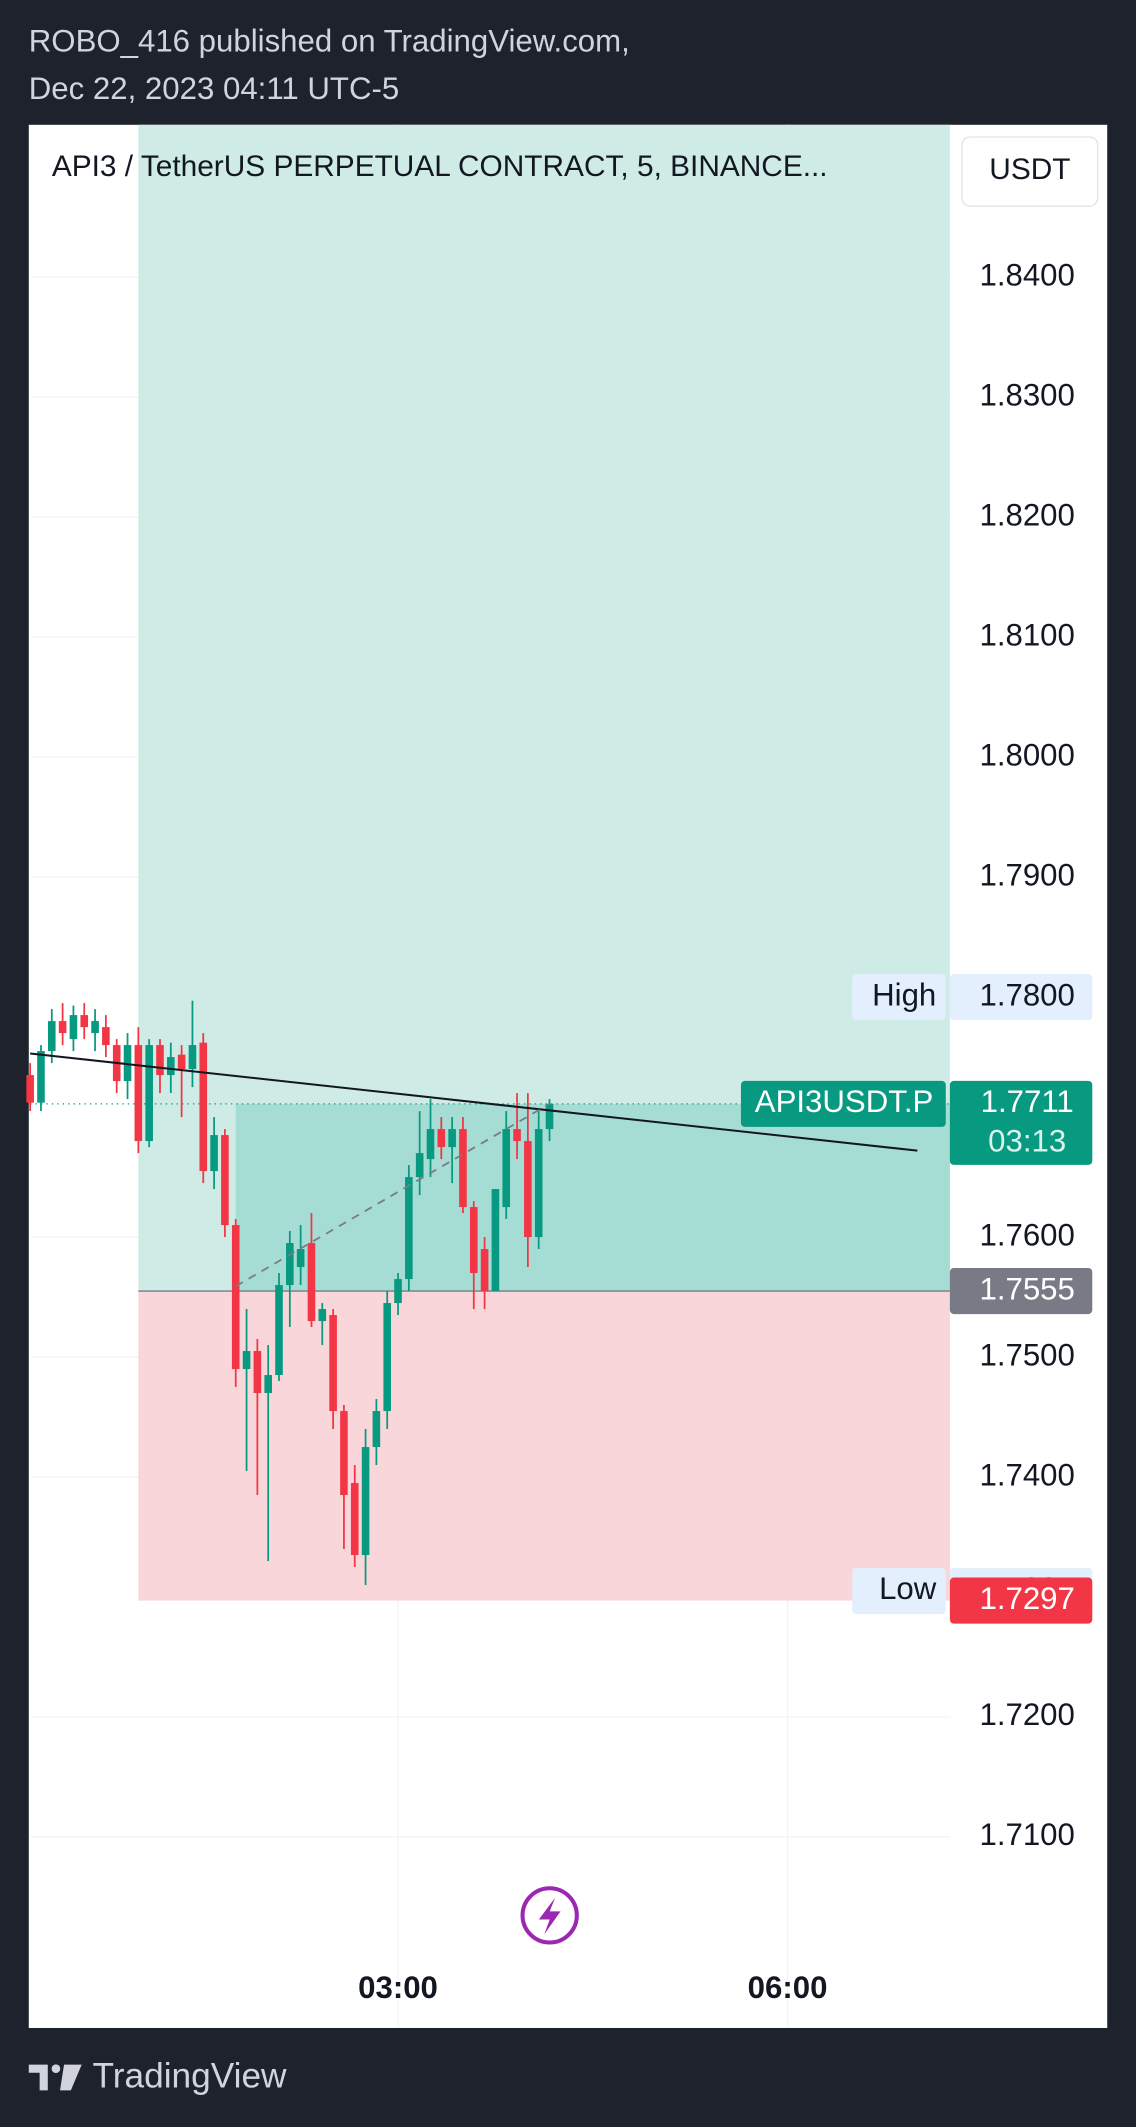  I want to click on entry-box, so click(1021, 1291).